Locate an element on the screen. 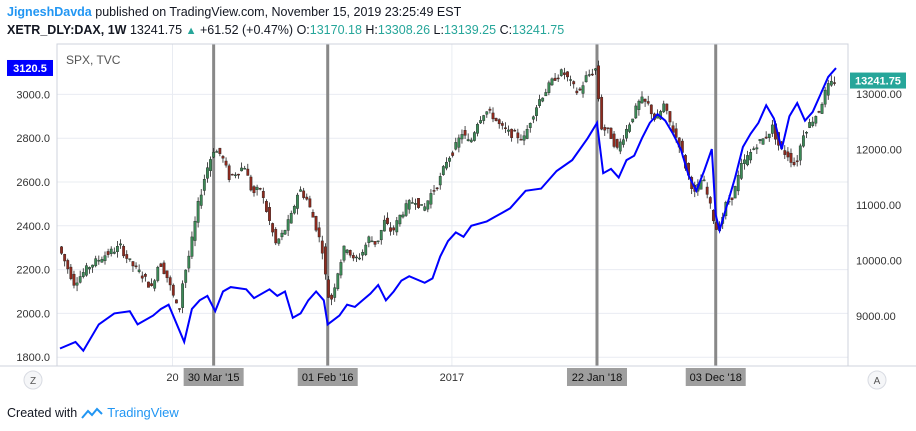  time-axis-label: 2017 is located at coordinates (452, 378).